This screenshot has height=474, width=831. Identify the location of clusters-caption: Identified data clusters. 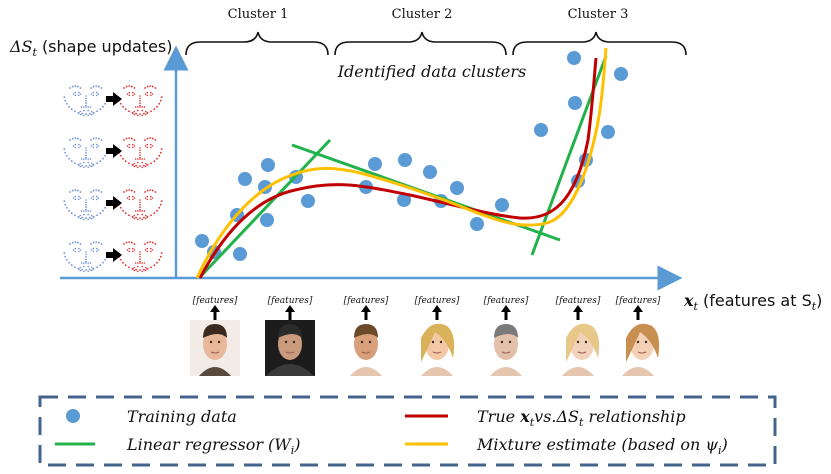
(432, 71).